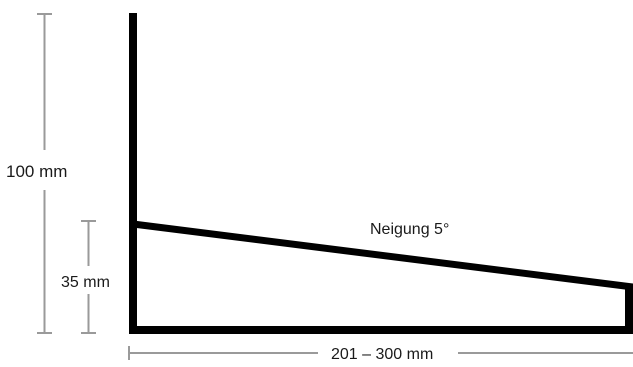 Image resolution: width=633 pixels, height=367 pixels. Describe the element at coordinates (85, 282) in the screenshot. I see `height-low-label: 35 mm` at that location.